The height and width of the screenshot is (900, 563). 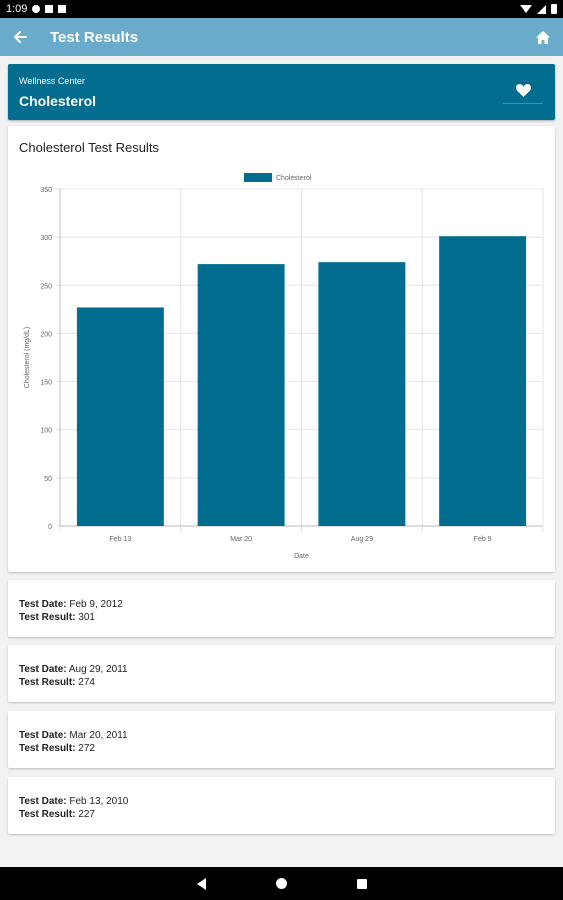 What do you see at coordinates (58, 101) in the screenshot?
I see `header-title: Cholesterol` at bounding box center [58, 101].